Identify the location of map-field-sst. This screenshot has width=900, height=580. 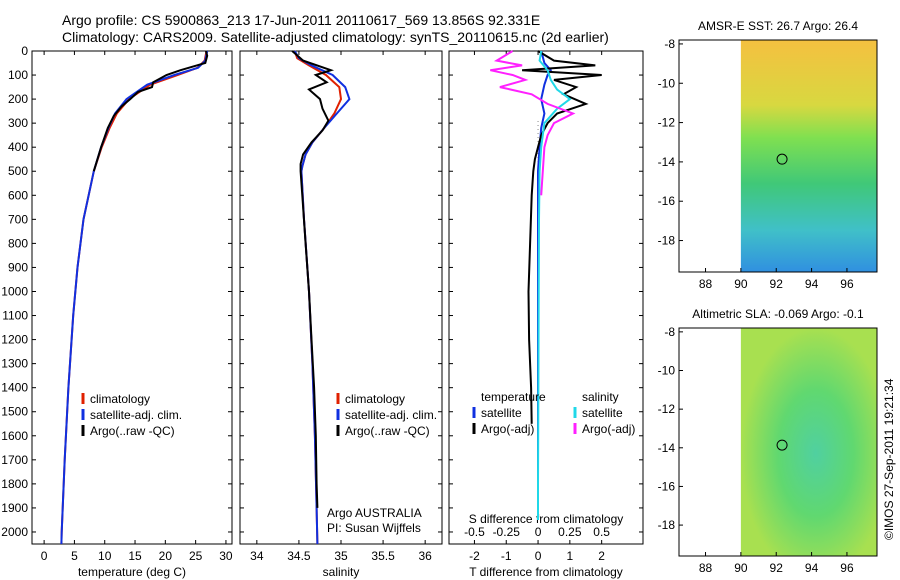
(808, 156).